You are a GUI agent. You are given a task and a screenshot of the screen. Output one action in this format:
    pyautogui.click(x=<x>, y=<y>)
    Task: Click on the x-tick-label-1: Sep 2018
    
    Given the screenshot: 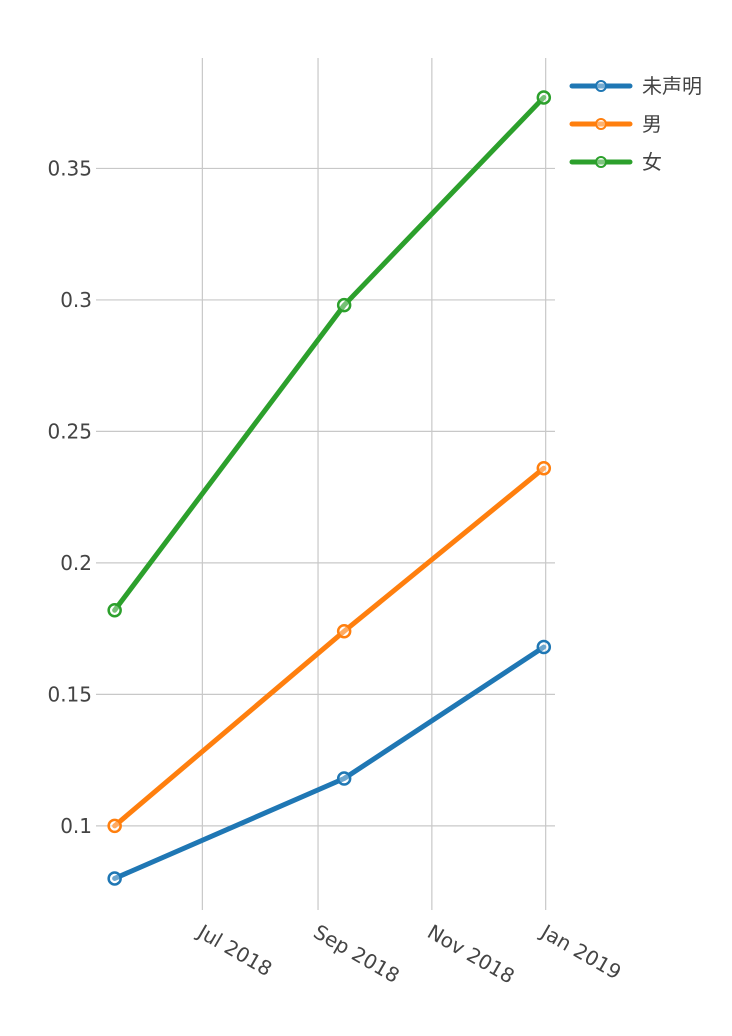 What is the action you would take?
    pyautogui.click(x=357, y=954)
    